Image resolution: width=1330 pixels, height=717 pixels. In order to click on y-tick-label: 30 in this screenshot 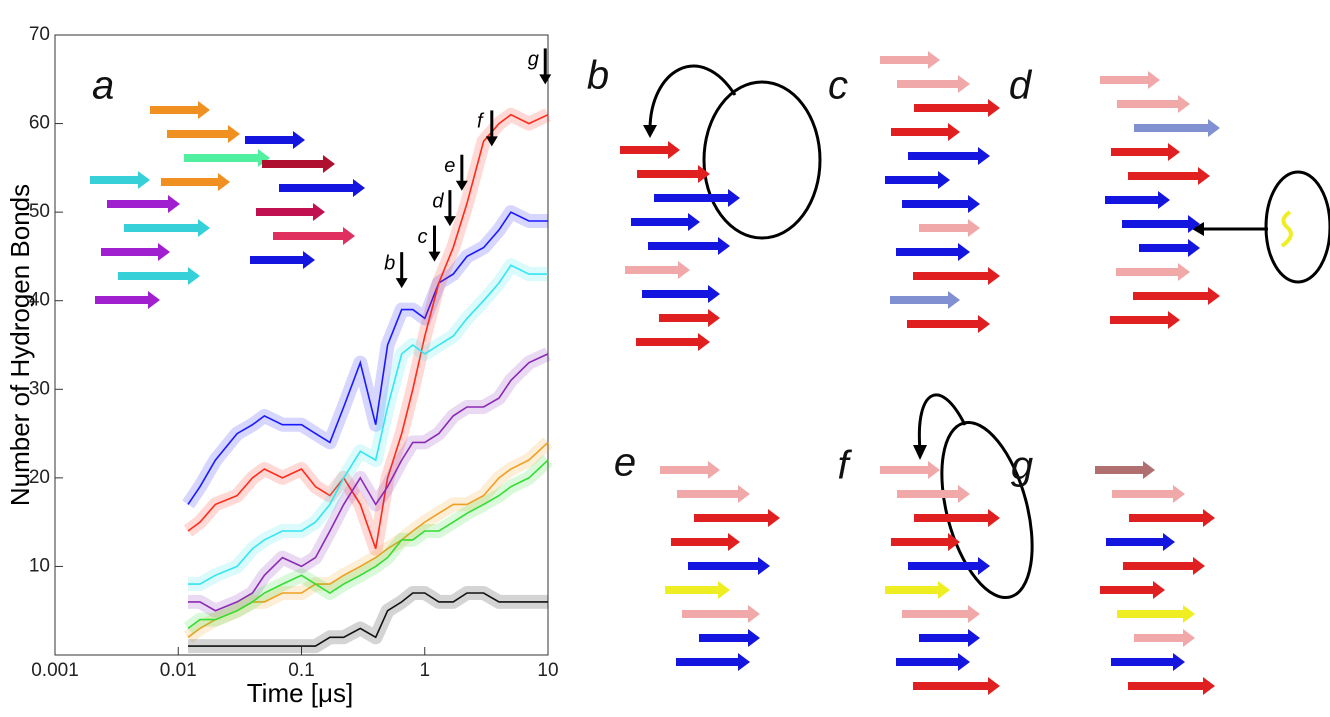, I will do `click(39, 388)`.